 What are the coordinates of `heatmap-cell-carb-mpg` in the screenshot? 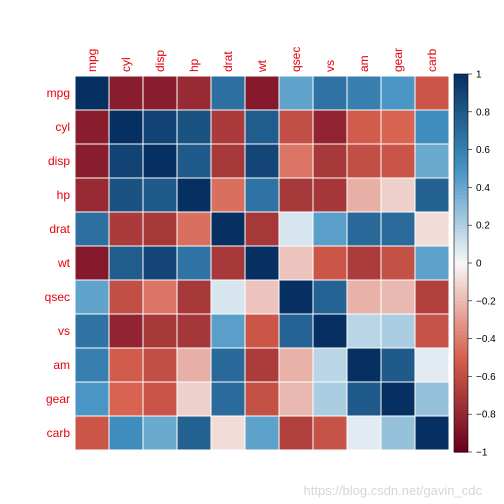 It's located at (92, 433).